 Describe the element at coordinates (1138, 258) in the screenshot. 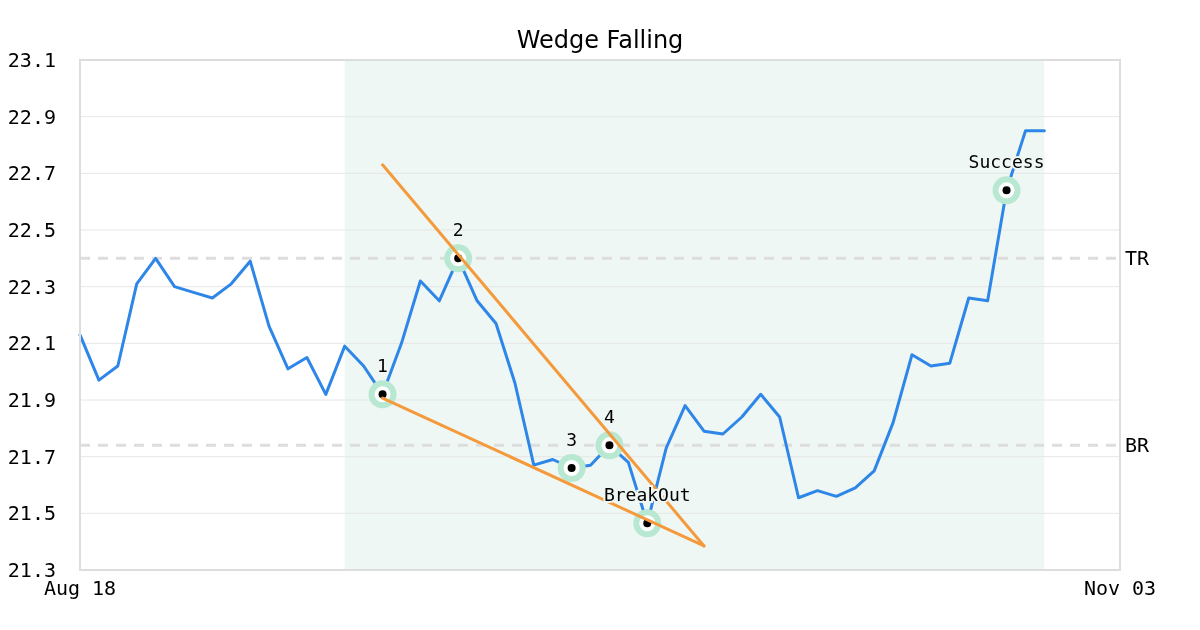

I see `ref-line-label: TR` at that location.